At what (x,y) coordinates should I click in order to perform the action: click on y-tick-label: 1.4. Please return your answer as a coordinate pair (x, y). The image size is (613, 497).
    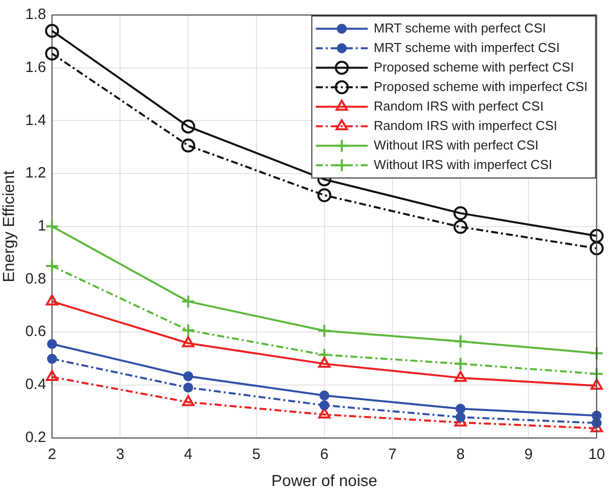
    Looking at the image, I should click on (35, 120).